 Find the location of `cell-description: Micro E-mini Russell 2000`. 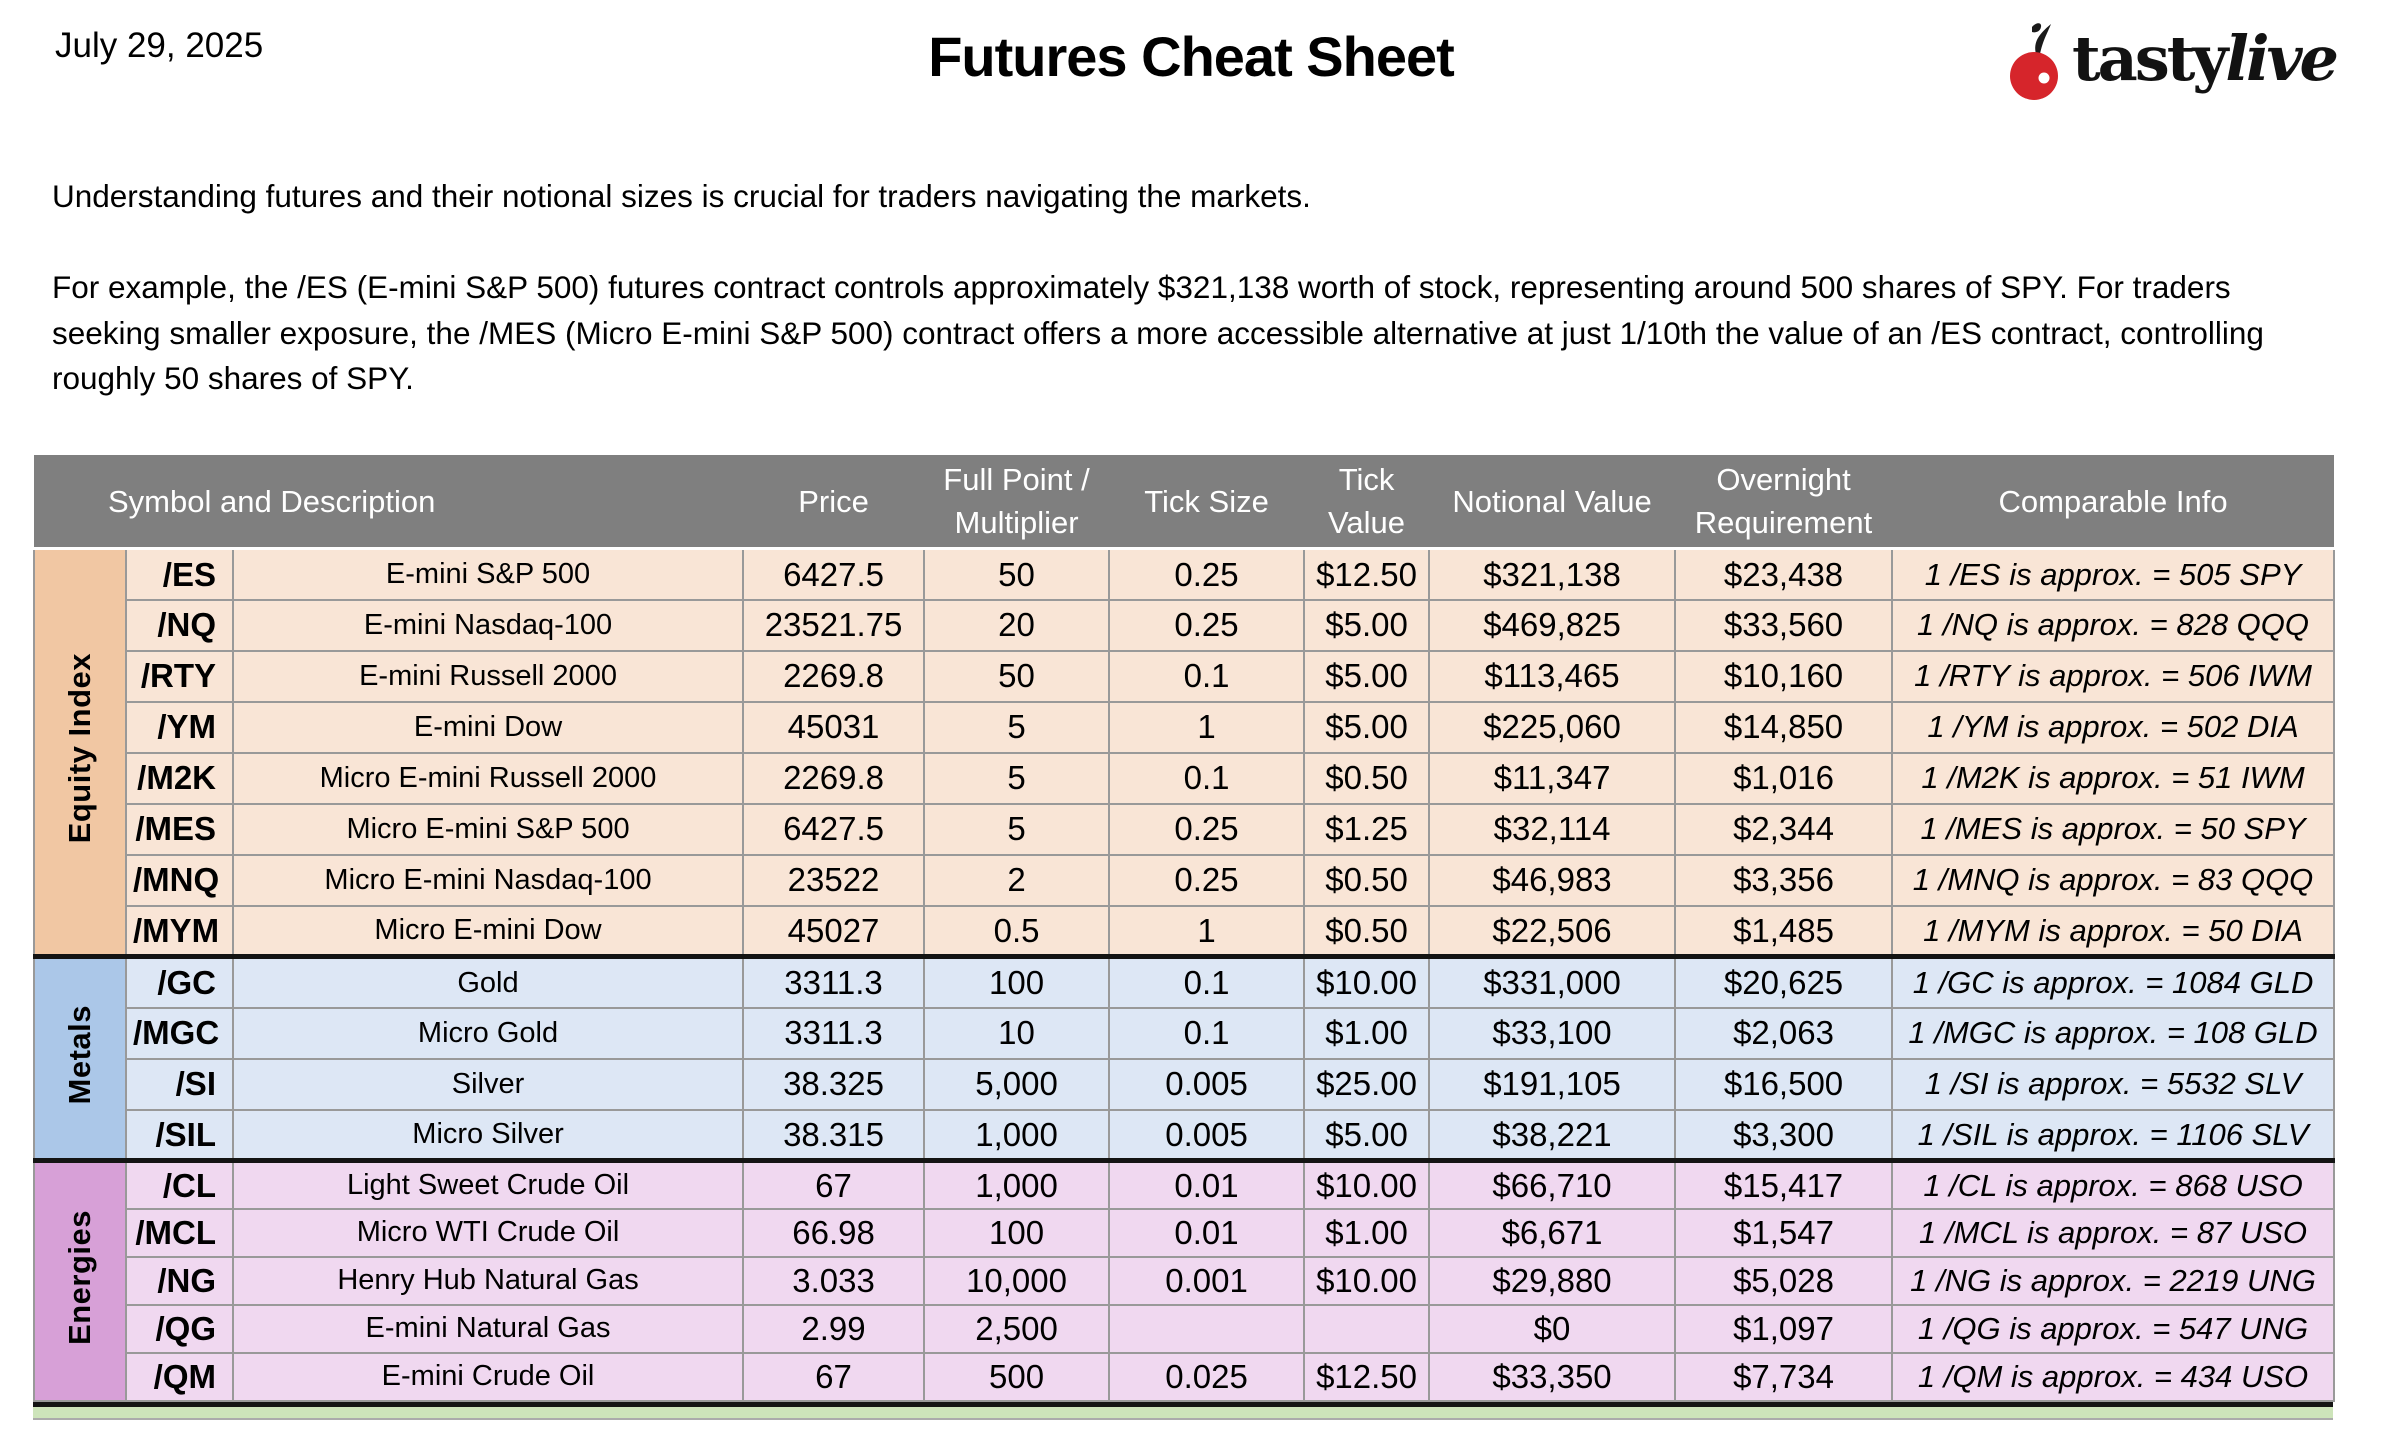

cell-description: Micro E-mini Russell 2000 is located at coordinates (488, 778).